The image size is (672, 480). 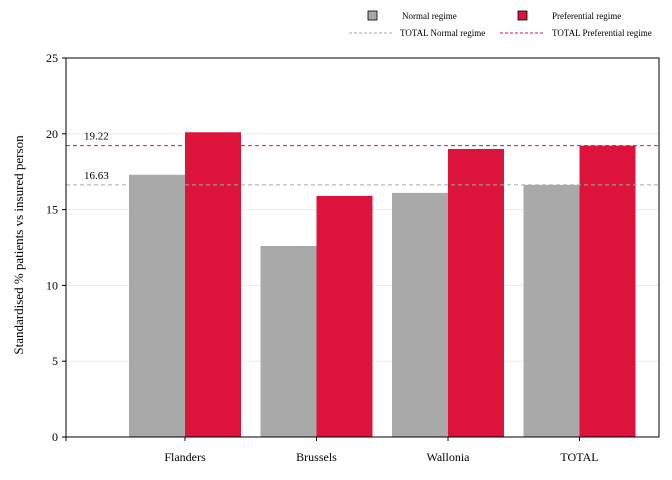 I want to click on legend-swatch-preferential-regime, so click(x=522, y=15).